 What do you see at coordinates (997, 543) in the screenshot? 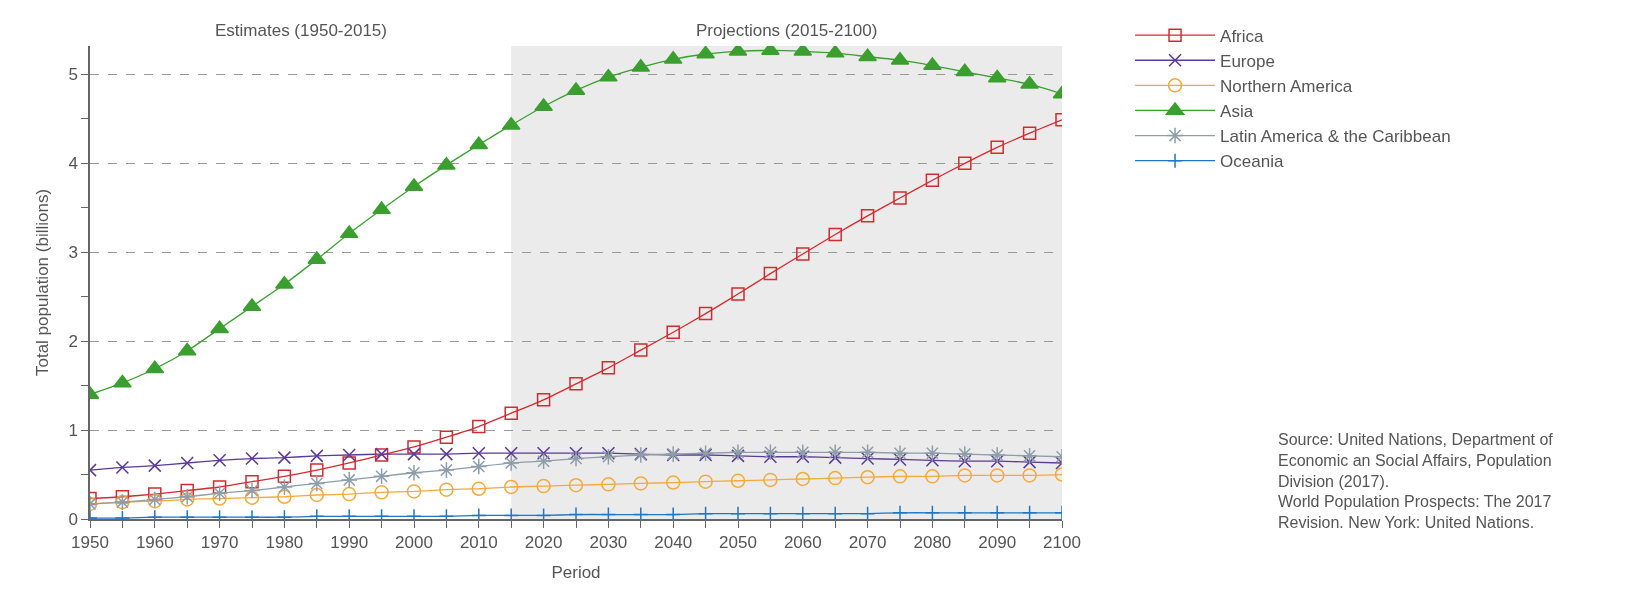
I see `x-tick-label: 2090` at bounding box center [997, 543].